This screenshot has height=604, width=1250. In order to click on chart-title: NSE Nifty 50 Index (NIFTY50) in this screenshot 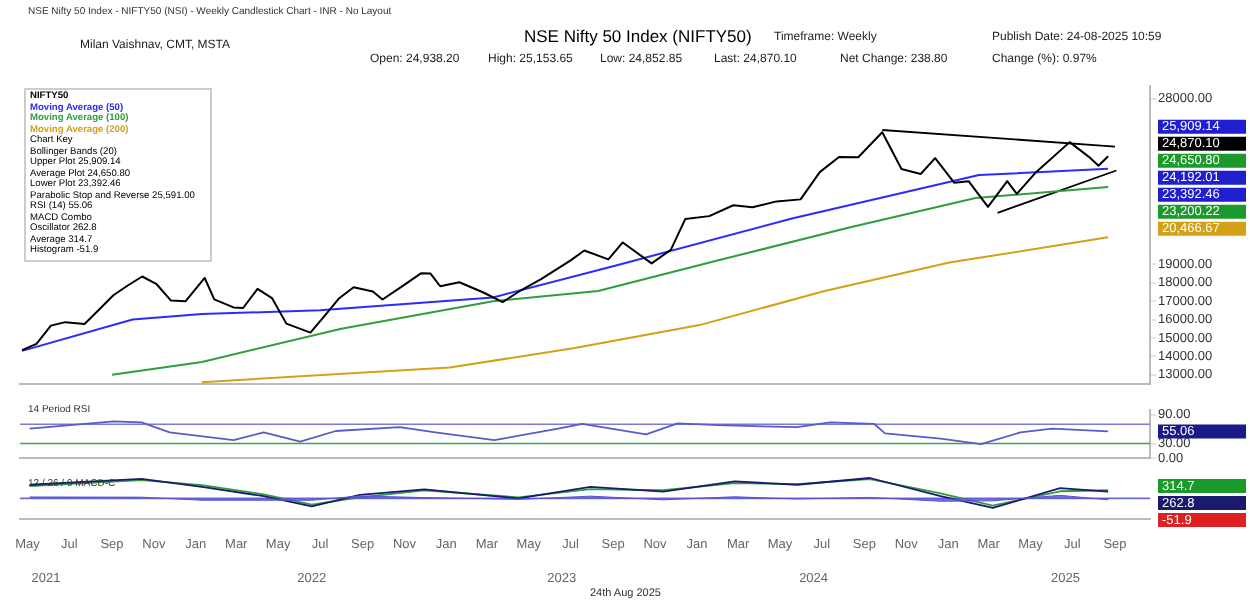, I will do `click(638, 36)`.